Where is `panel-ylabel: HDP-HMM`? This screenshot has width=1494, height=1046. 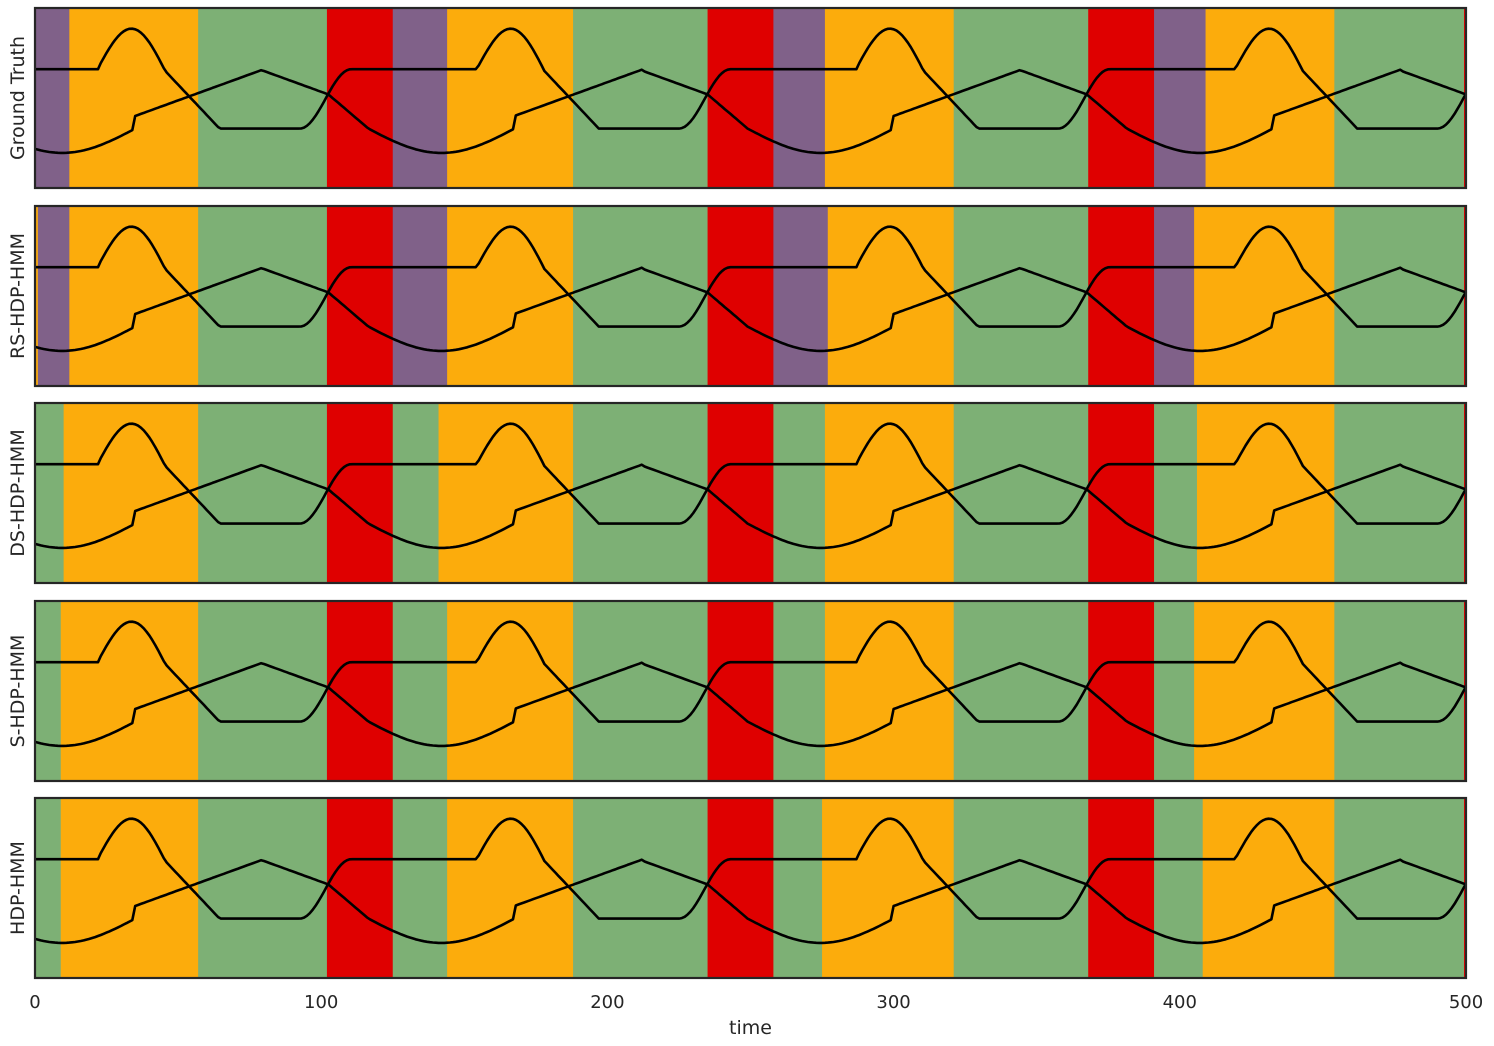
panel-ylabel: HDP-HMM is located at coordinates (18, 888).